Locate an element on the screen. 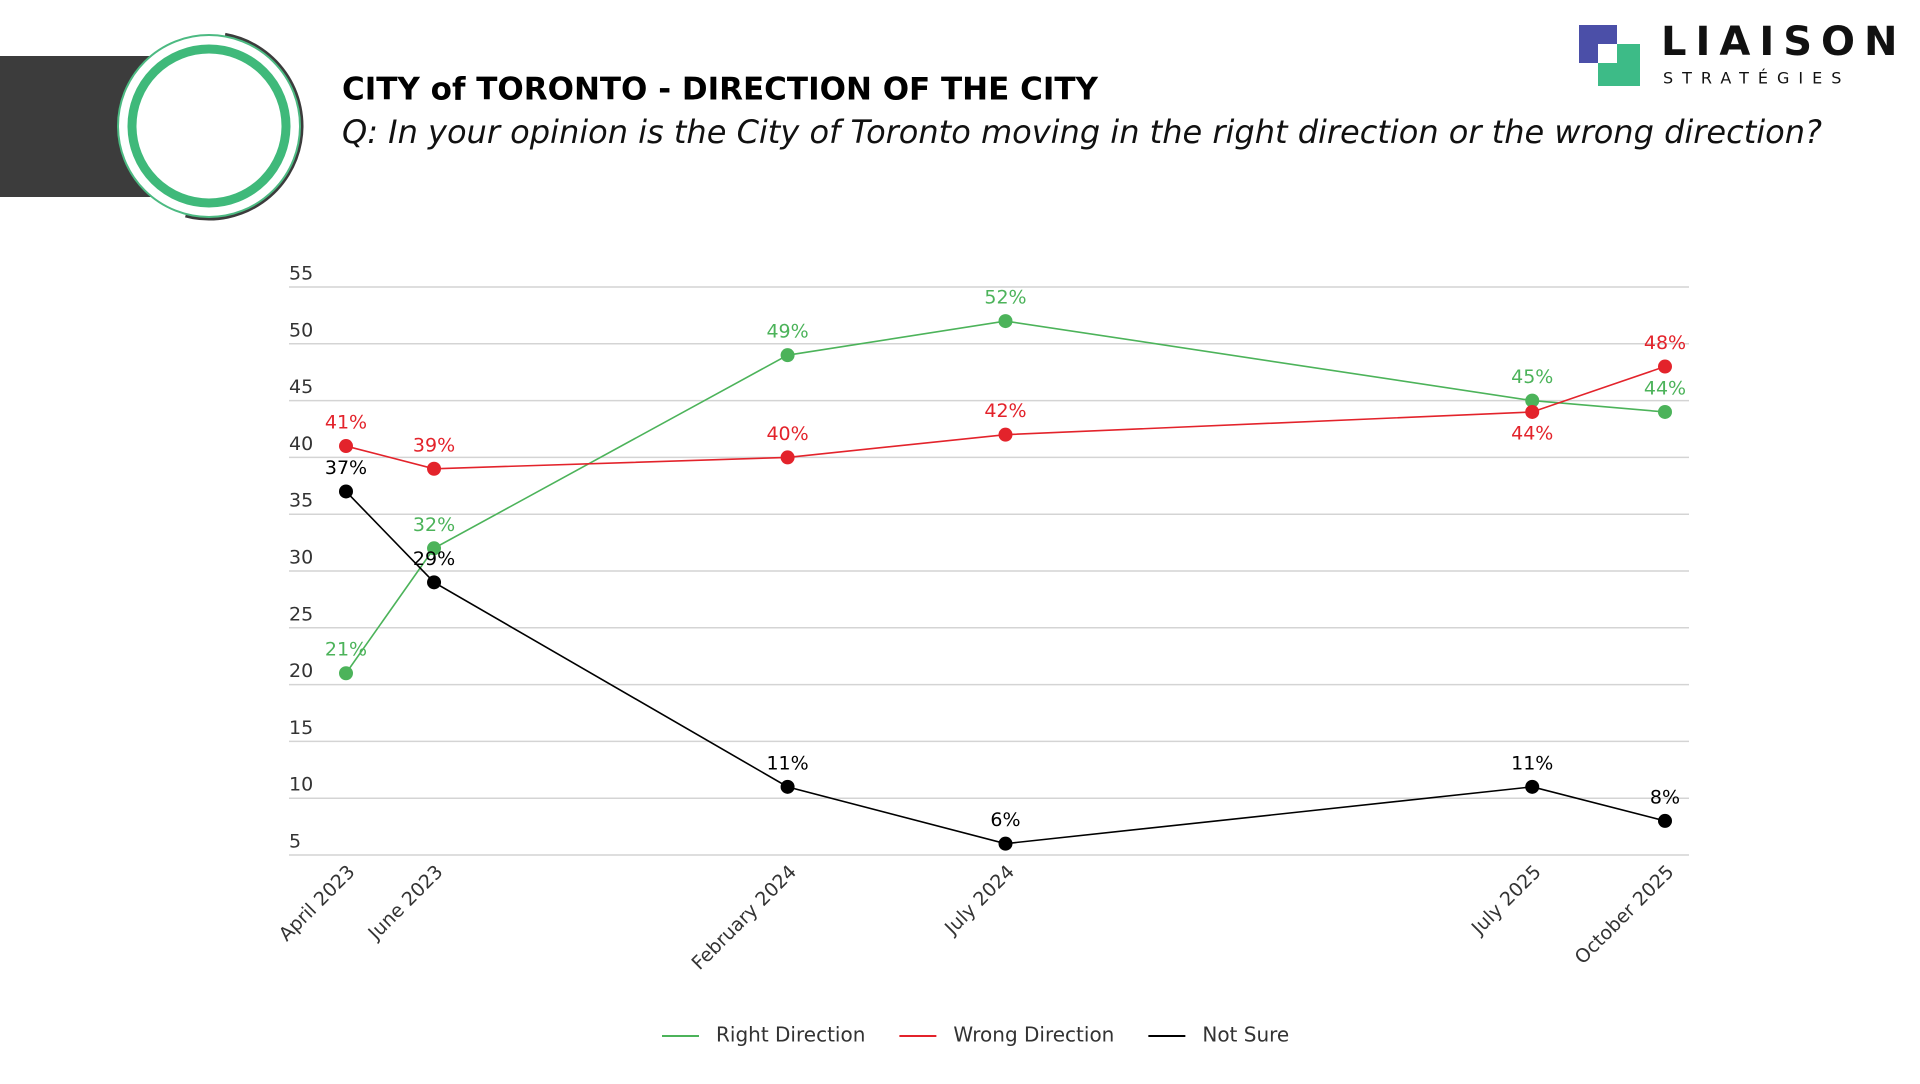 Image resolution: width=1920 pixels, height=1084 pixels. y-tick-label: 35 is located at coordinates (301, 501).